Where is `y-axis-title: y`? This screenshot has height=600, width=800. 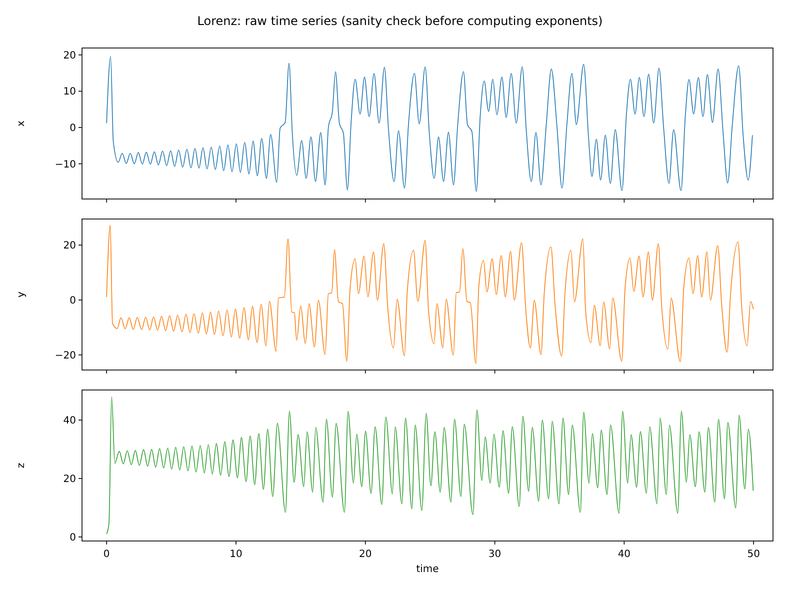 y-axis-title: y is located at coordinates (21, 294).